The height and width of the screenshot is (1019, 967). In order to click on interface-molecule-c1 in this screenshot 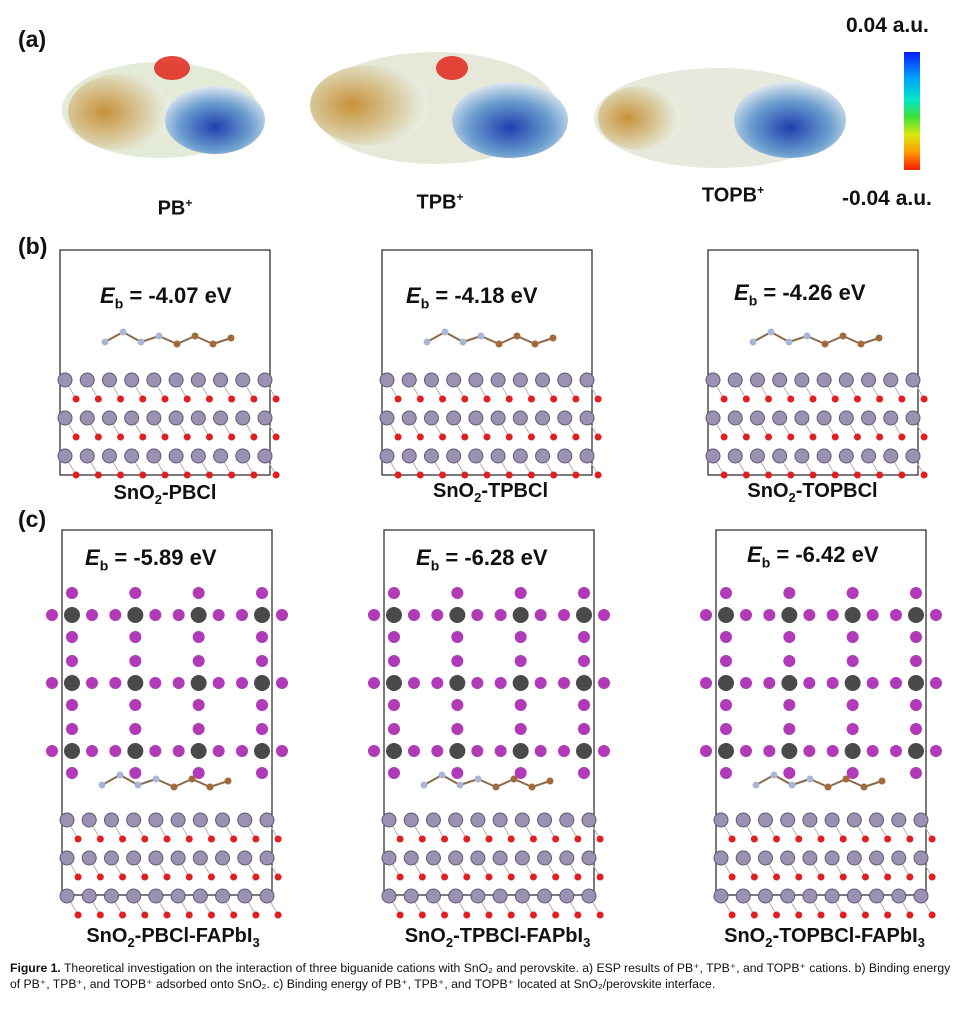, I will do `click(165, 781)`.